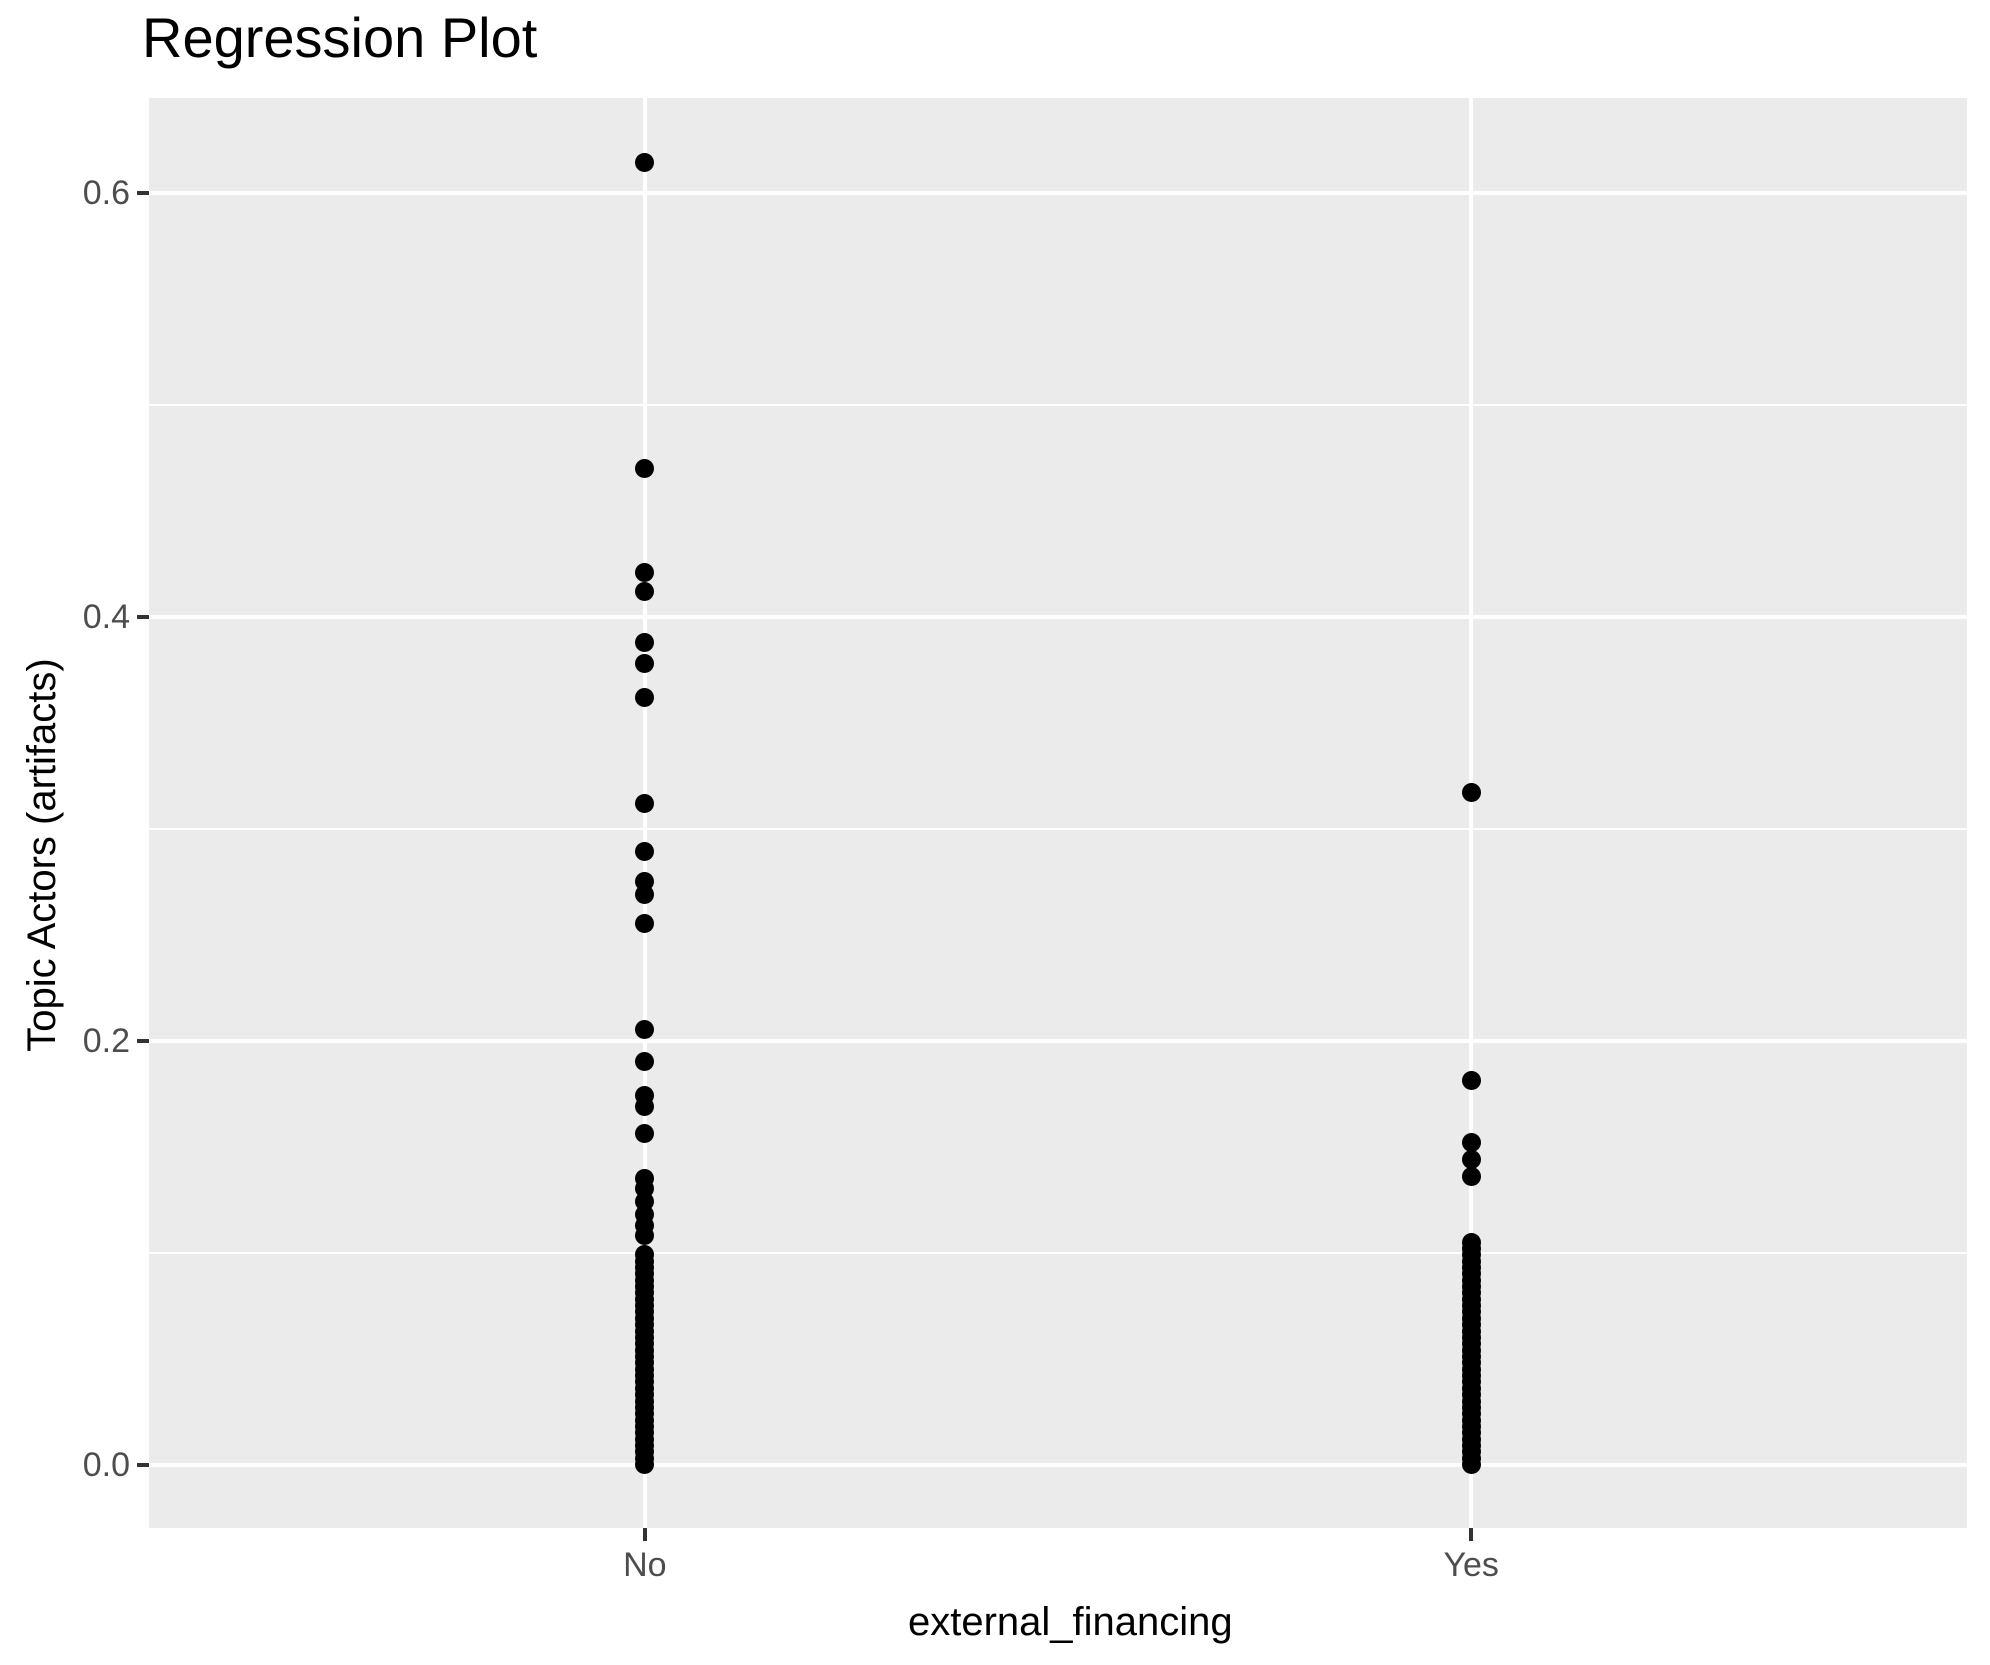  What do you see at coordinates (340, 37) in the screenshot?
I see `plot-title: Regression Plot` at bounding box center [340, 37].